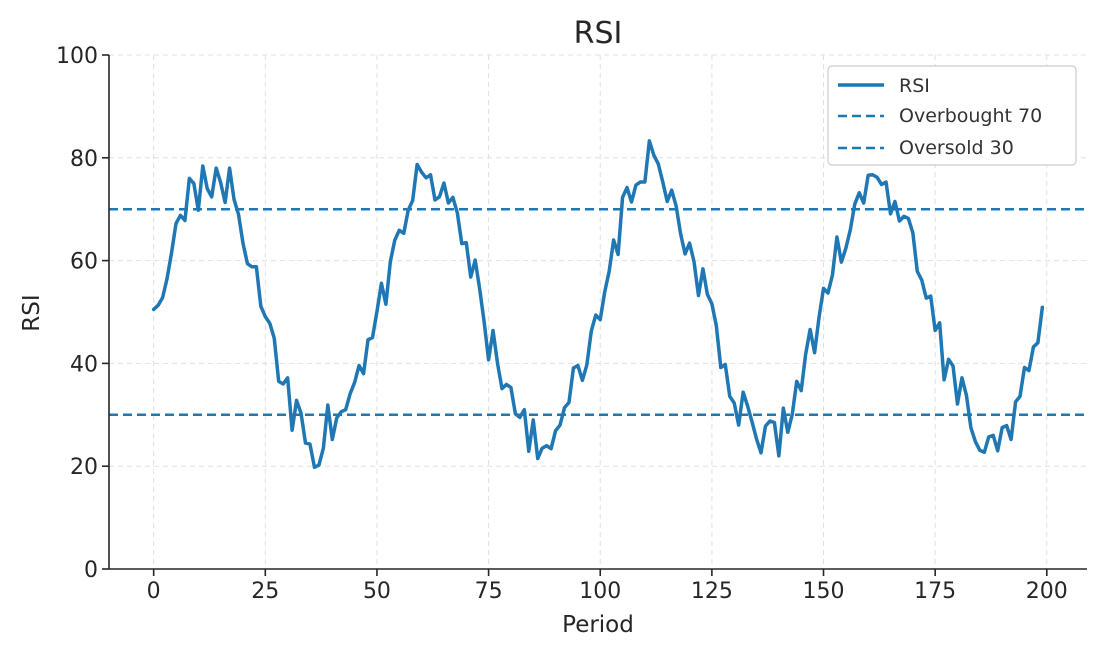 The image size is (1103, 654). I want to click on legend-label-oversold: Oversold 30, so click(956, 148).